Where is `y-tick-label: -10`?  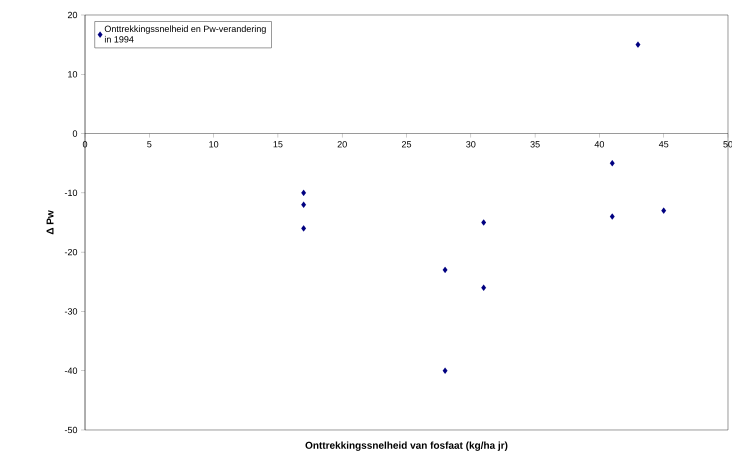 y-tick-label: -10 is located at coordinates (71, 193).